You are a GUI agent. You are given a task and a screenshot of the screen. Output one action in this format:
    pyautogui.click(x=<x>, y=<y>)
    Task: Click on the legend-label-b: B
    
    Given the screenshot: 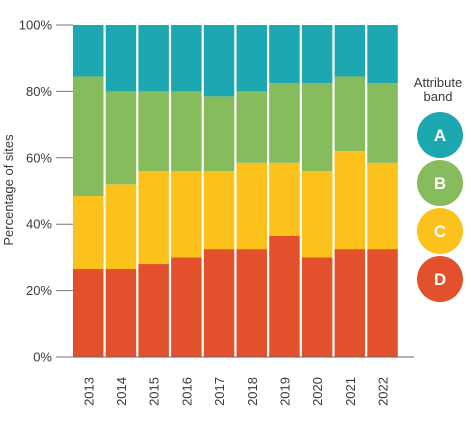 What is the action you would take?
    pyautogui.click(x=440, y=183)
    